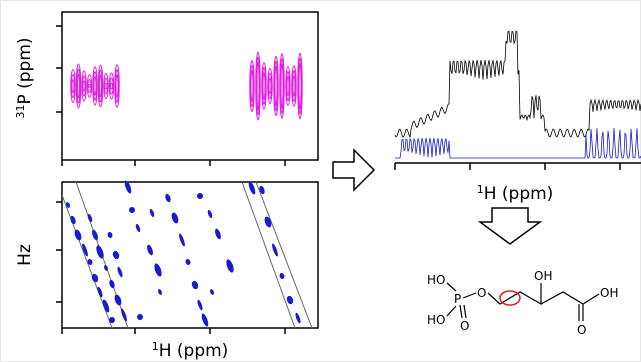  What do you see at coordinates (24, 77) in the screenshot?
I see `y-label: 31P (ppm)` at bounding box center [24, 77].